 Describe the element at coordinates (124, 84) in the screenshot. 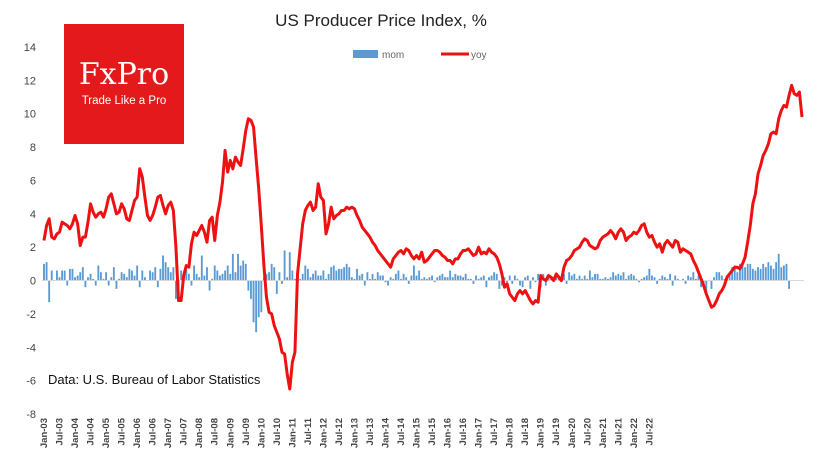

I see `fxpro-logo: FxPro Trade Like a Pro` at that location.